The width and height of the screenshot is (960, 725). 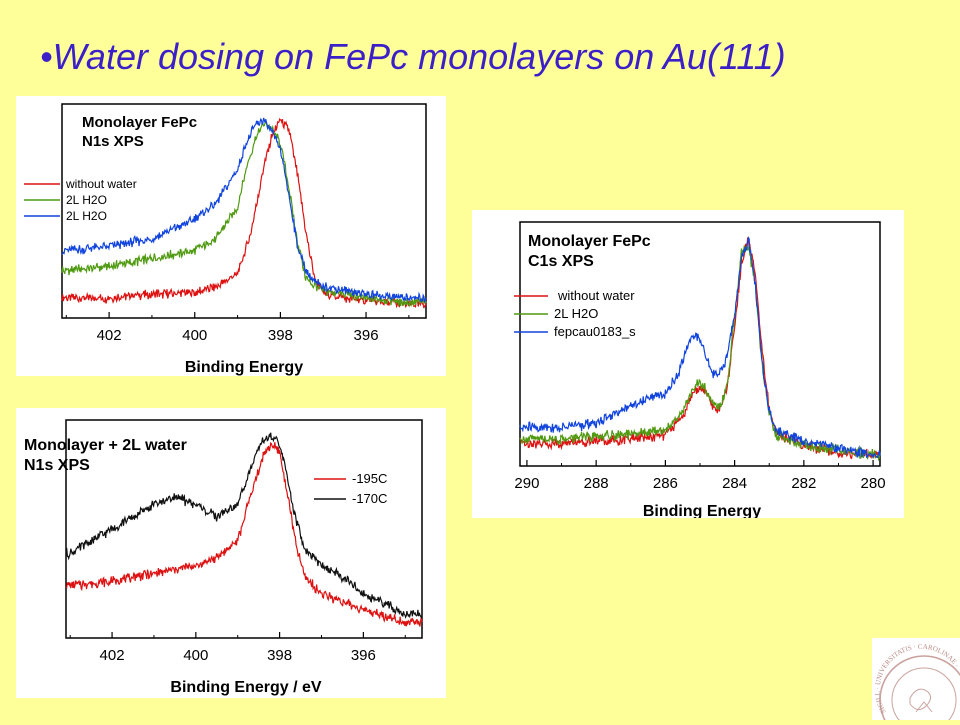 I want to click on legend-label-2l-h2o: 2L H2O, so click(x=576, y=313).